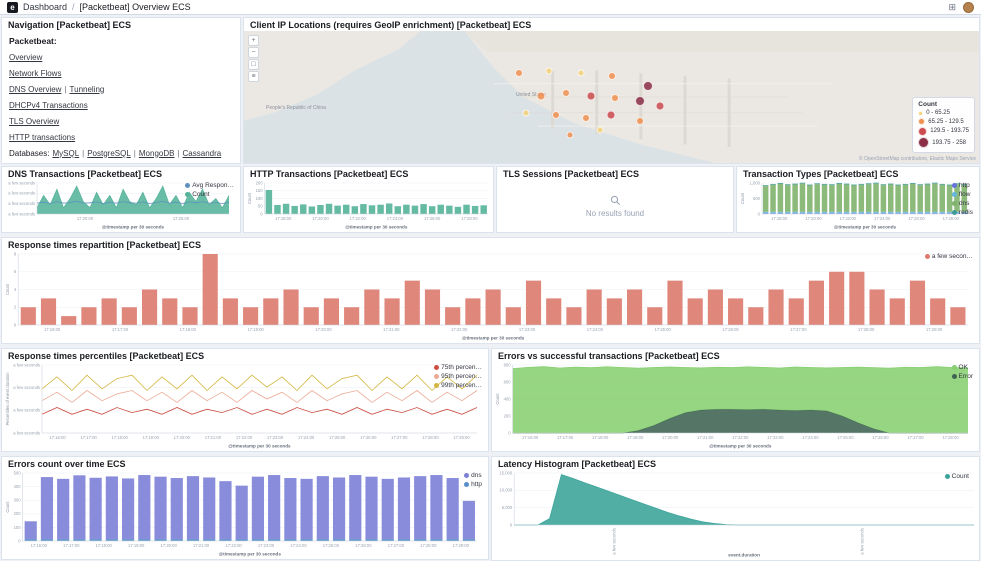  What do you see at coordinates (26, 432) in the screenshot?
I see `svg-text: a few seconds` at bounding box center [26, 432].